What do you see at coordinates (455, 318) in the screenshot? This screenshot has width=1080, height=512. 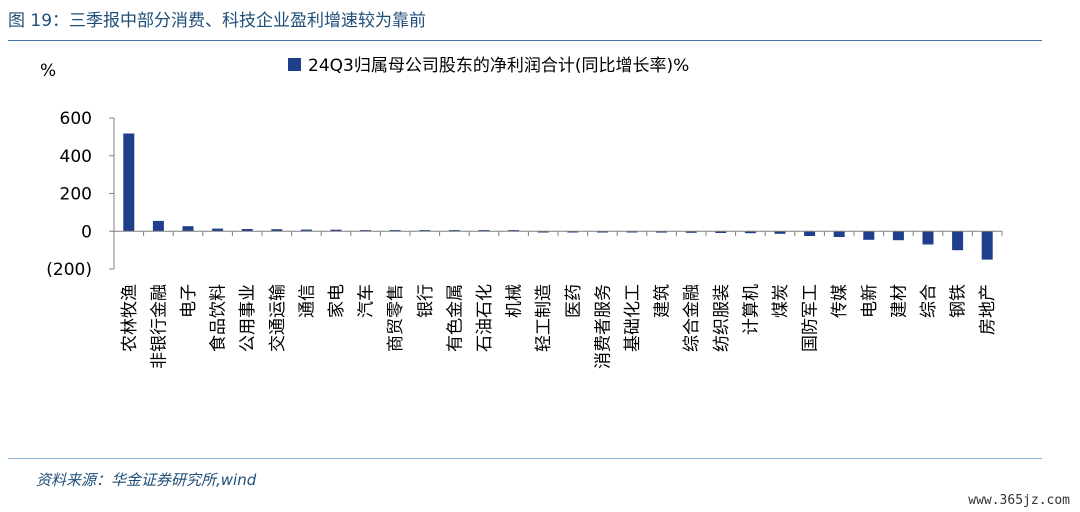 I see `x-tick-label: 有色金属` at bounding box center [455, 318].